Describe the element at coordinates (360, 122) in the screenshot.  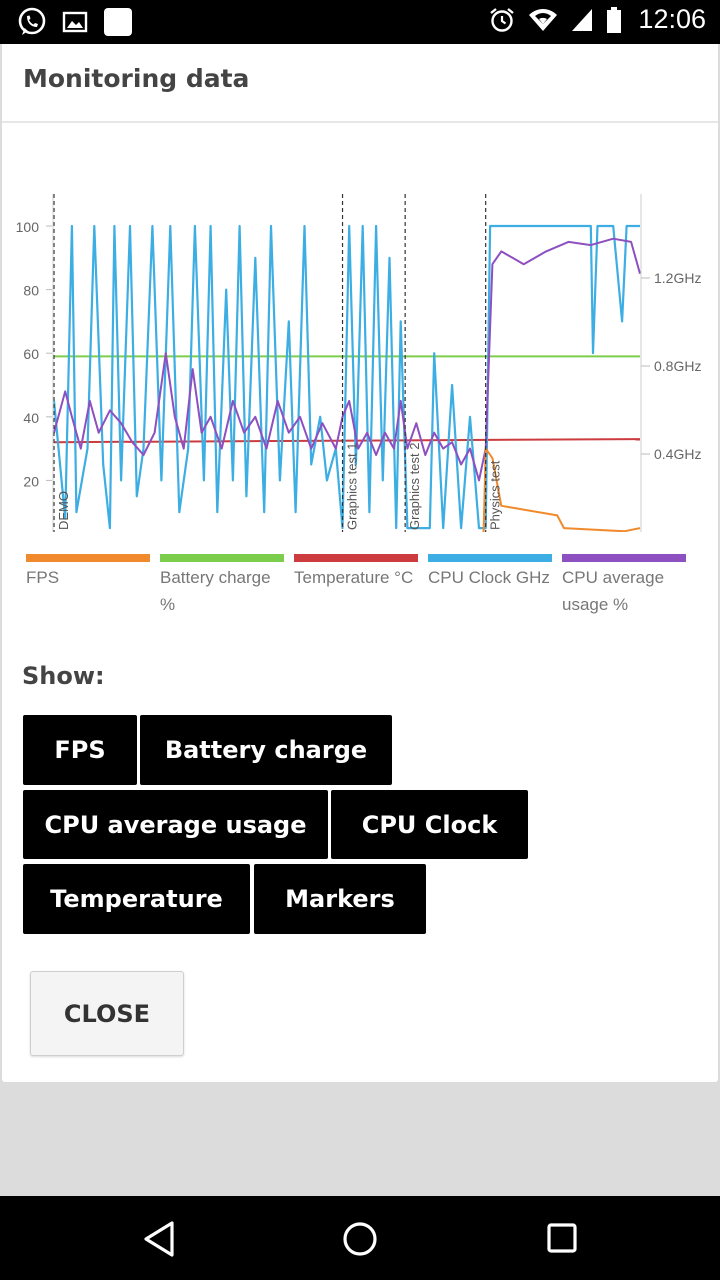
I see `title-divider` at that location.